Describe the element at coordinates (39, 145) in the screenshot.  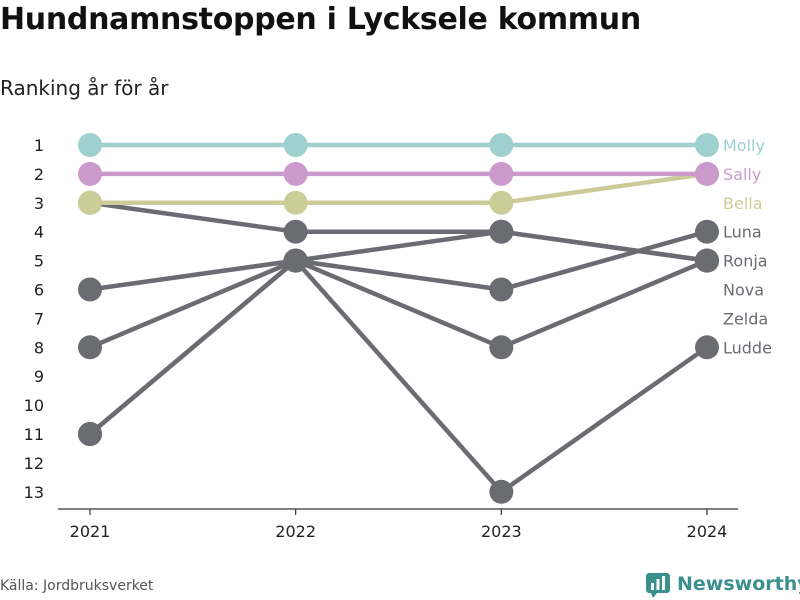
I see `y-tick-label: 1` at that location.